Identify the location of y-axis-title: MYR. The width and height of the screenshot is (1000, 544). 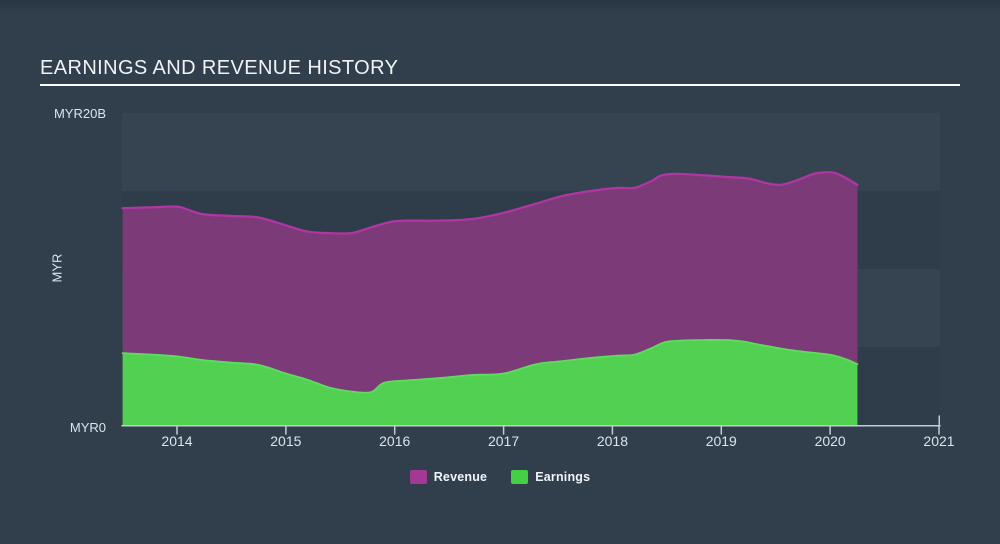
(57, 268).